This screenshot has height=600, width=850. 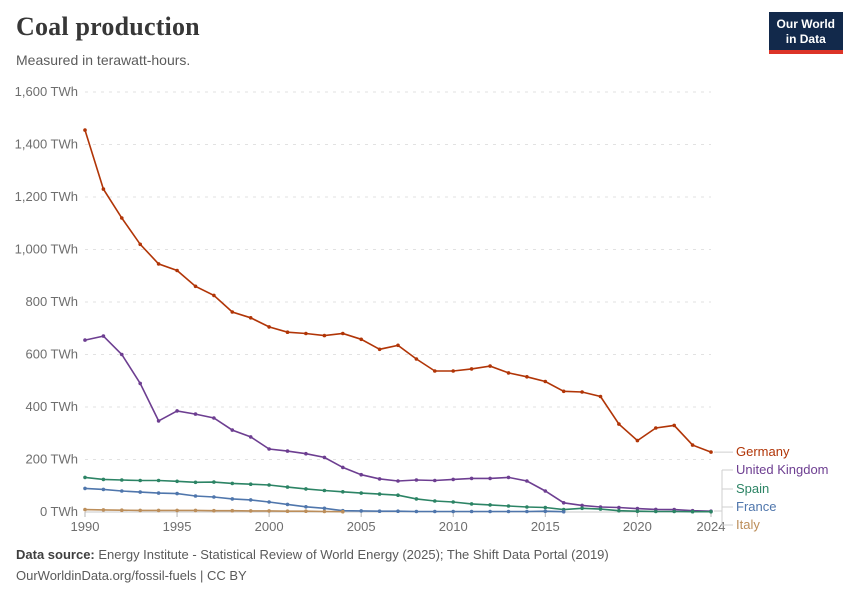 What do you see at coordinates (51, 301) in the screenshot?
I see `y-axis-tick-label: 800 TWh` at bounding box center [51, 301].